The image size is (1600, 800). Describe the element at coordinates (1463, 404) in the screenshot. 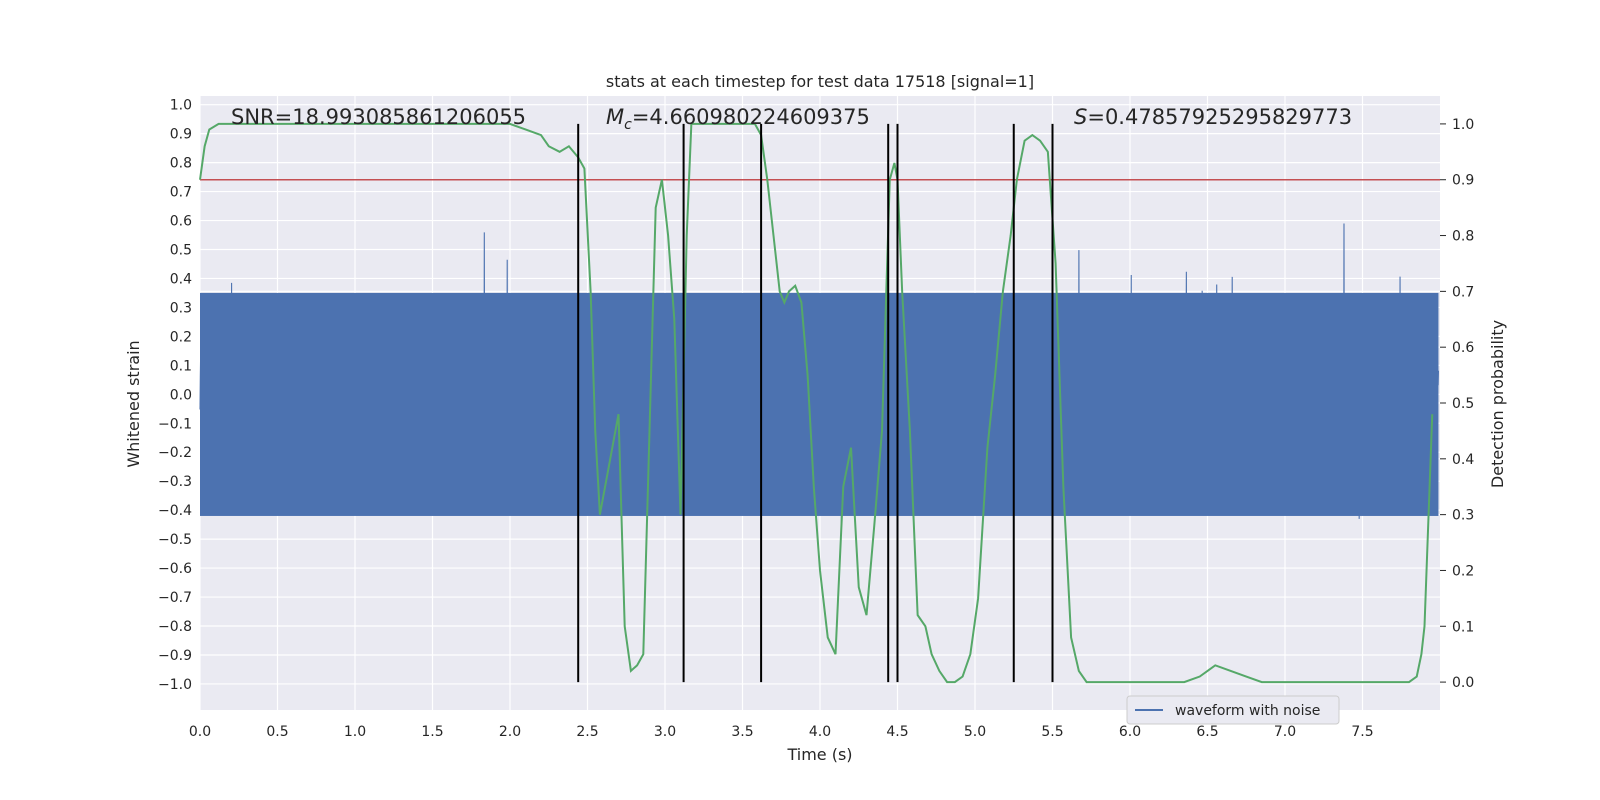

I see `y-right-tick-label: 0.5` at that location.